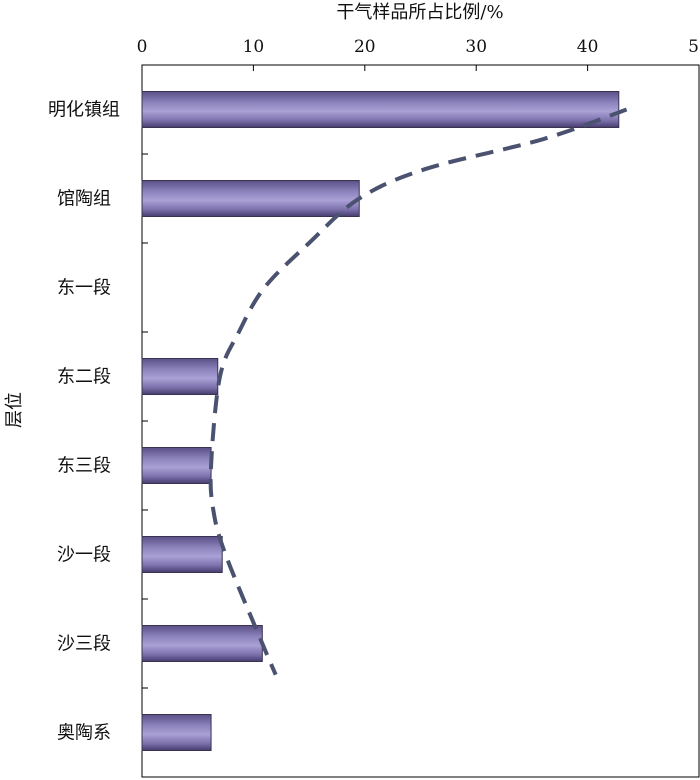 The height and width of the screenshot is (780, 700). What do you see at coordinates (84, 199) in the screenshot?
I see `category-label: 馆陶组` at bounding box center [84, 199].